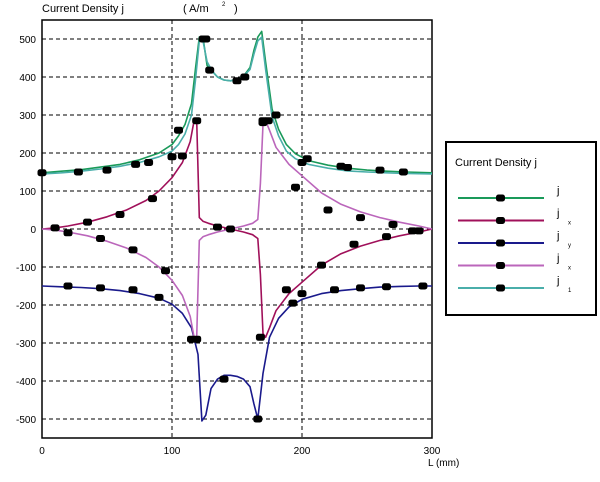 The image size is (600, 482). I want to click on unit-label: ( A/m, so click(196, 9).